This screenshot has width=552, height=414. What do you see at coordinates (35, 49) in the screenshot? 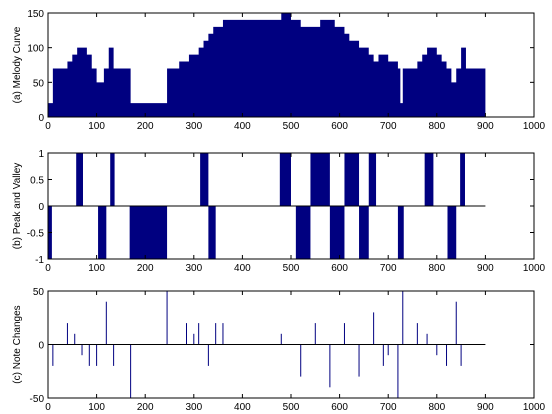
I see `y-tick-label: 100` at bounding box center [35, 49].